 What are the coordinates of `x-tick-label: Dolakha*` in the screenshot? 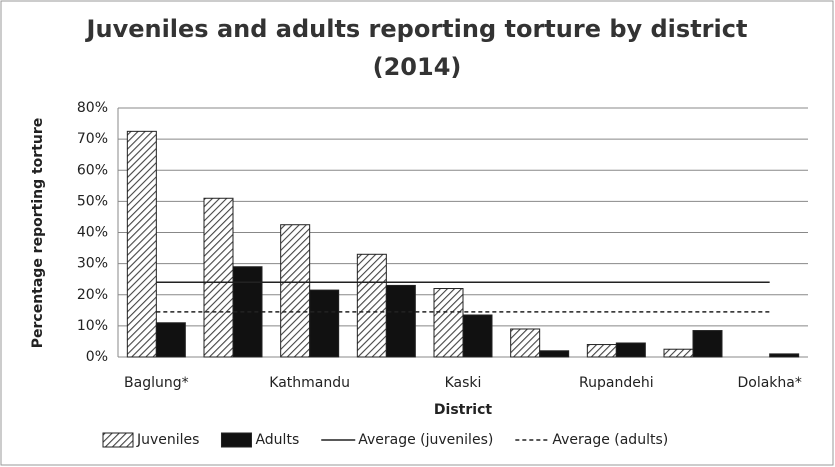 It's located at (769, 383).